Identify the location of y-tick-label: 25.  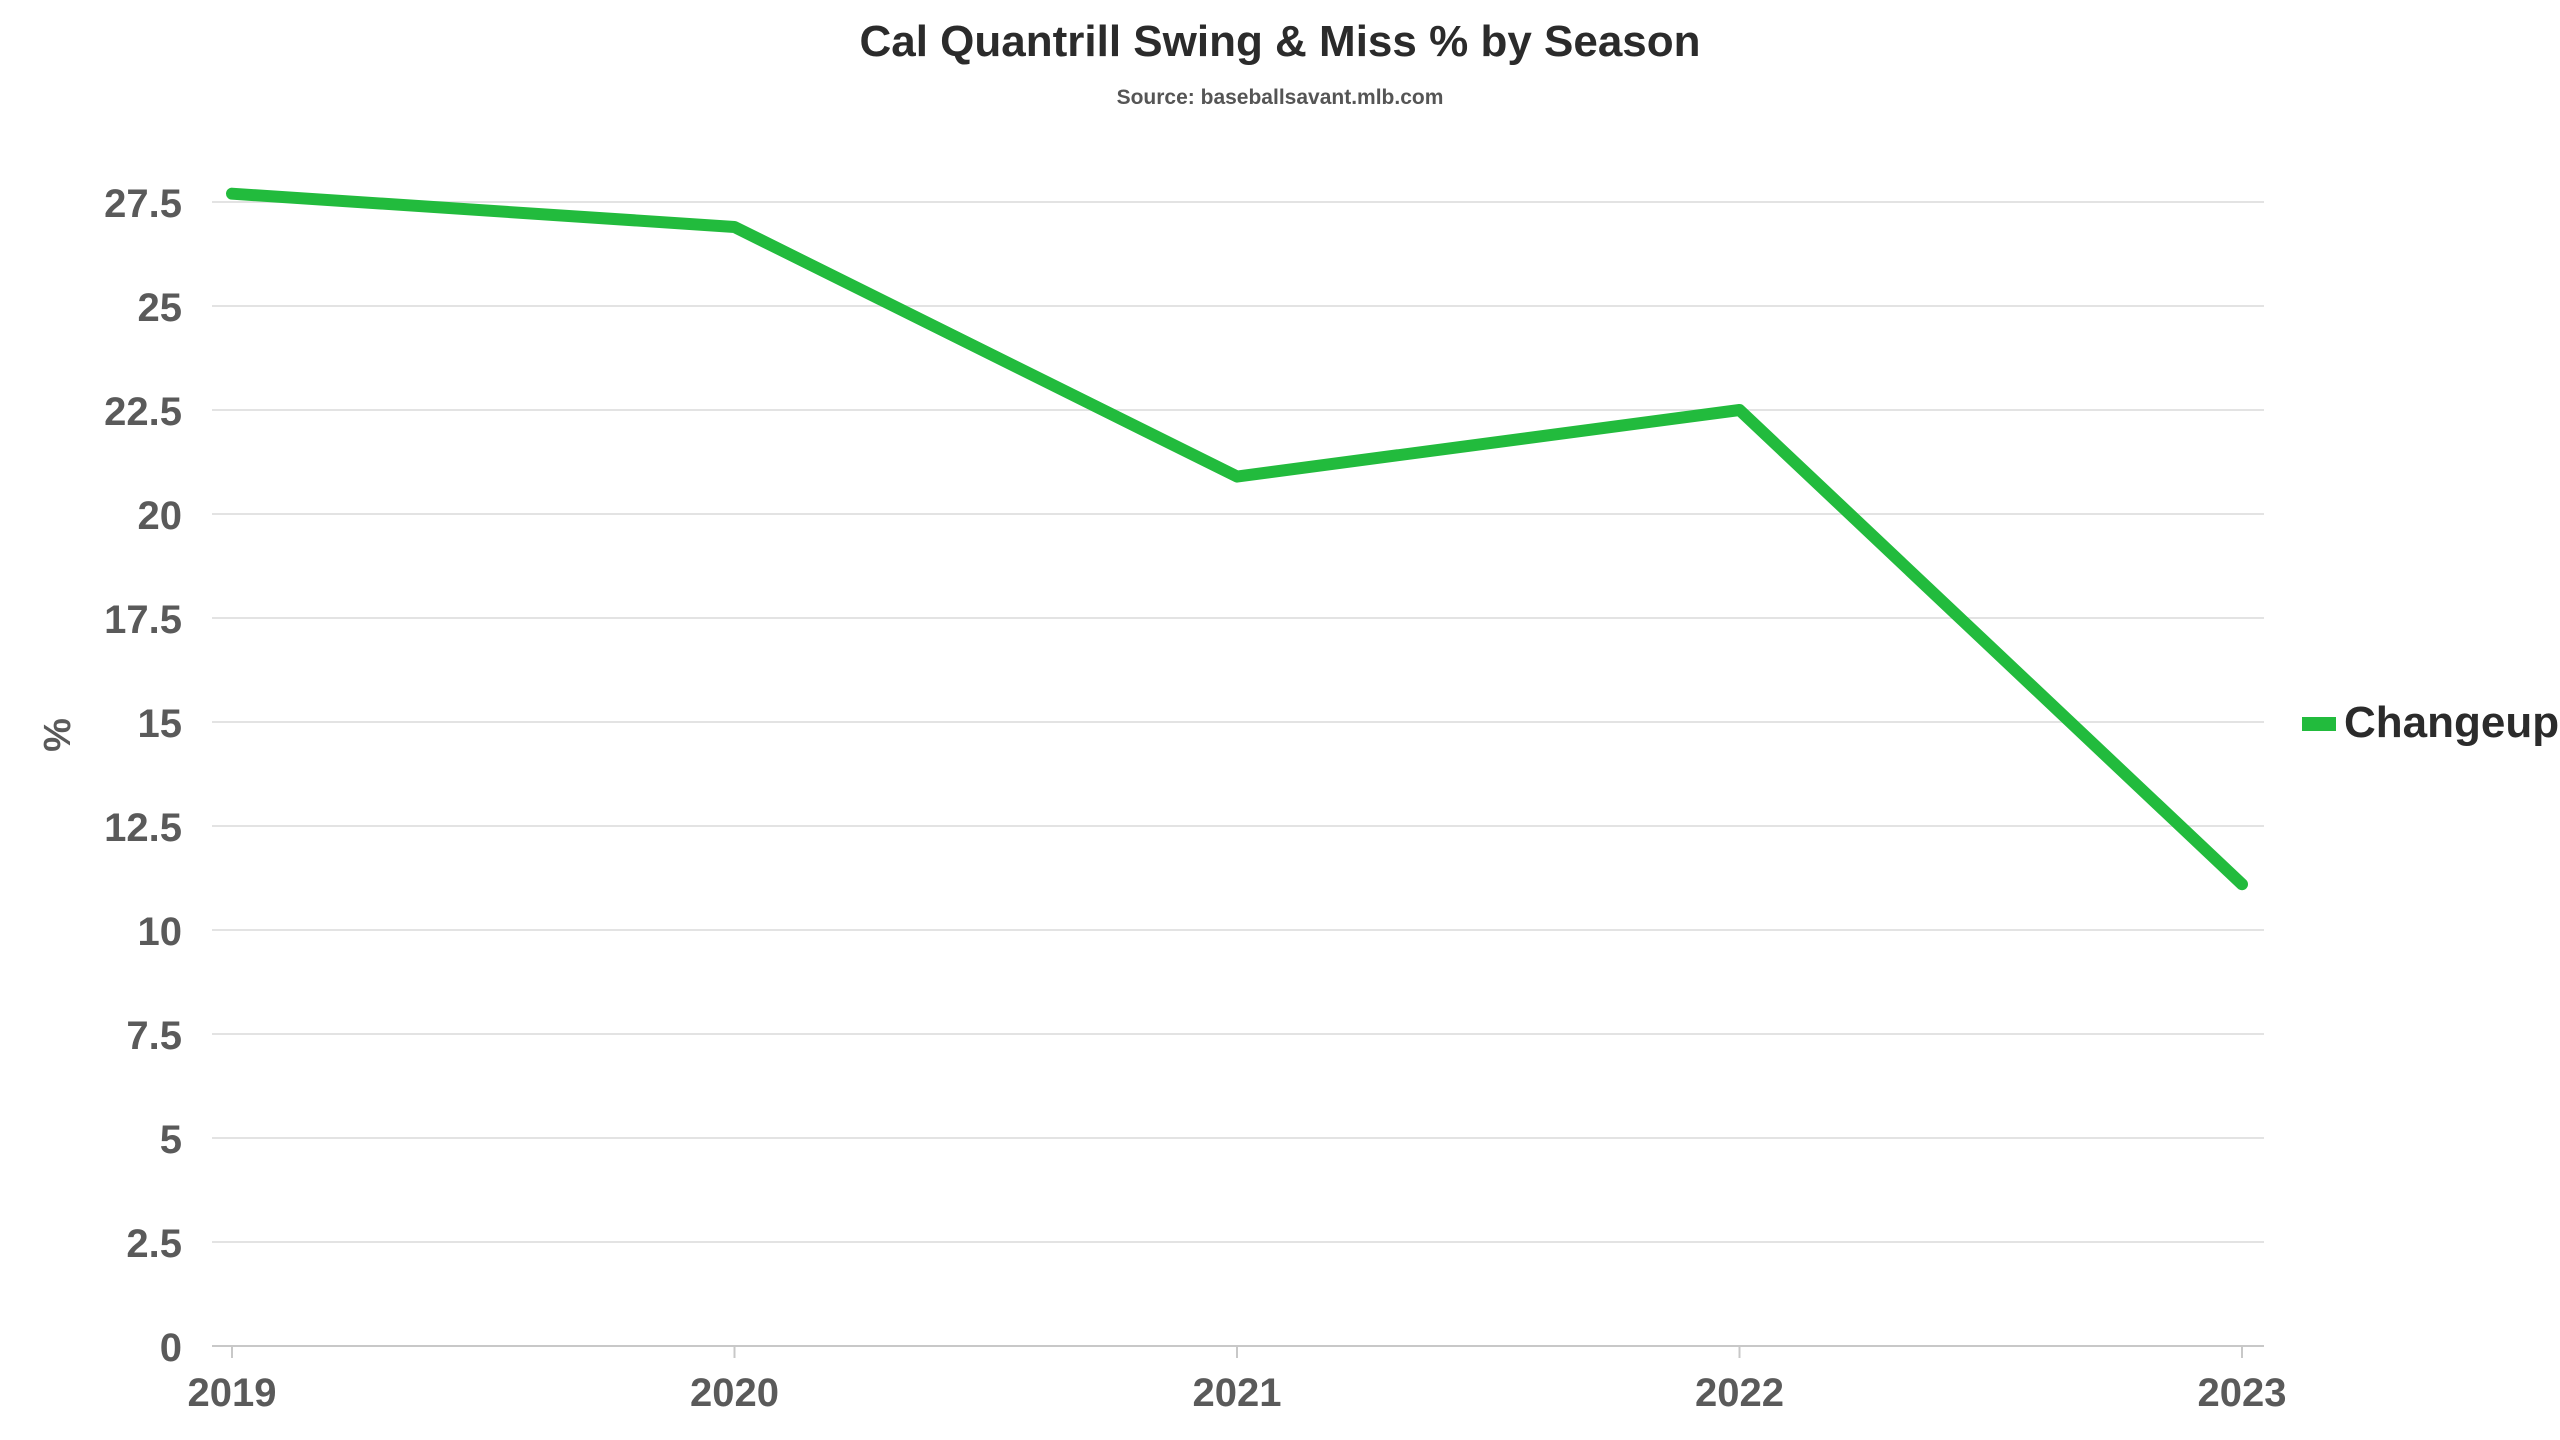
(160, 308).